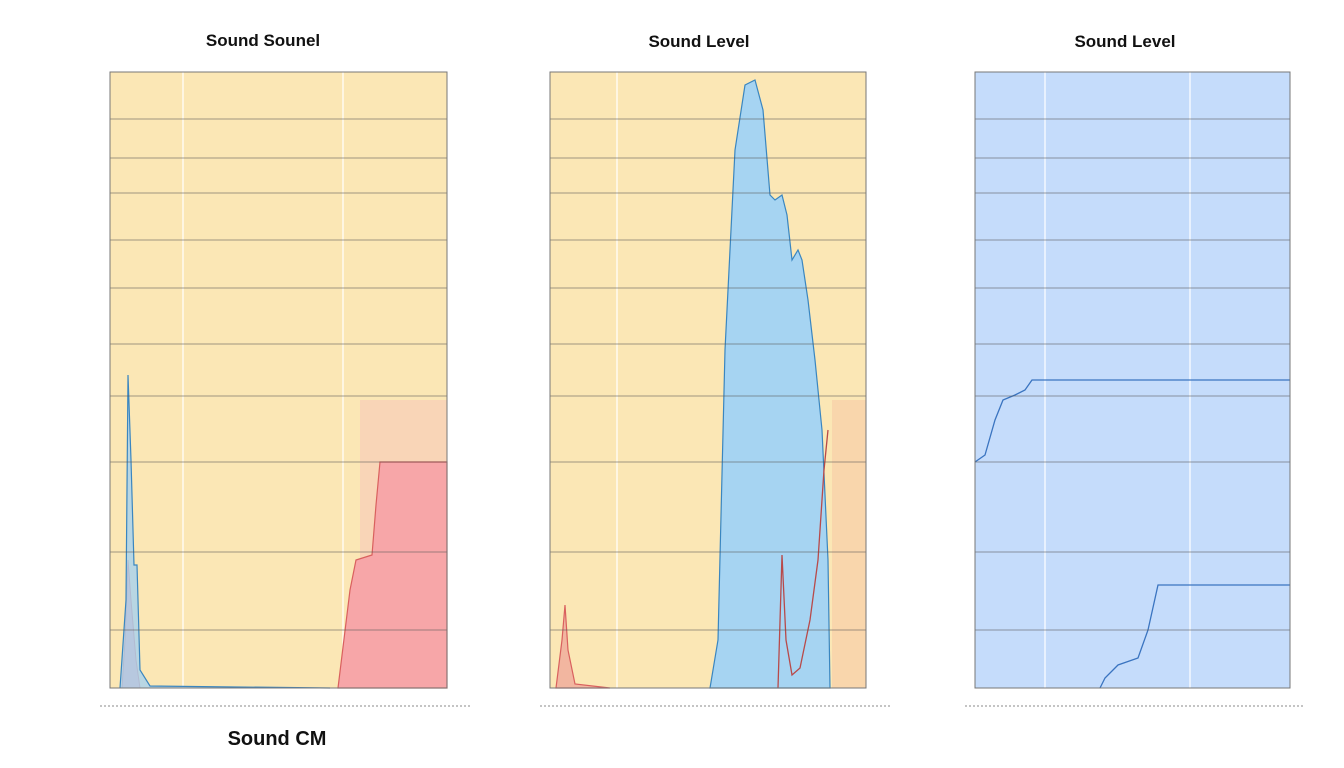 The image size is (1344, 768). Describe the element at coordinates (263, 40) in the screenshot. I see `panel-title: Sound Sounel` at that location.